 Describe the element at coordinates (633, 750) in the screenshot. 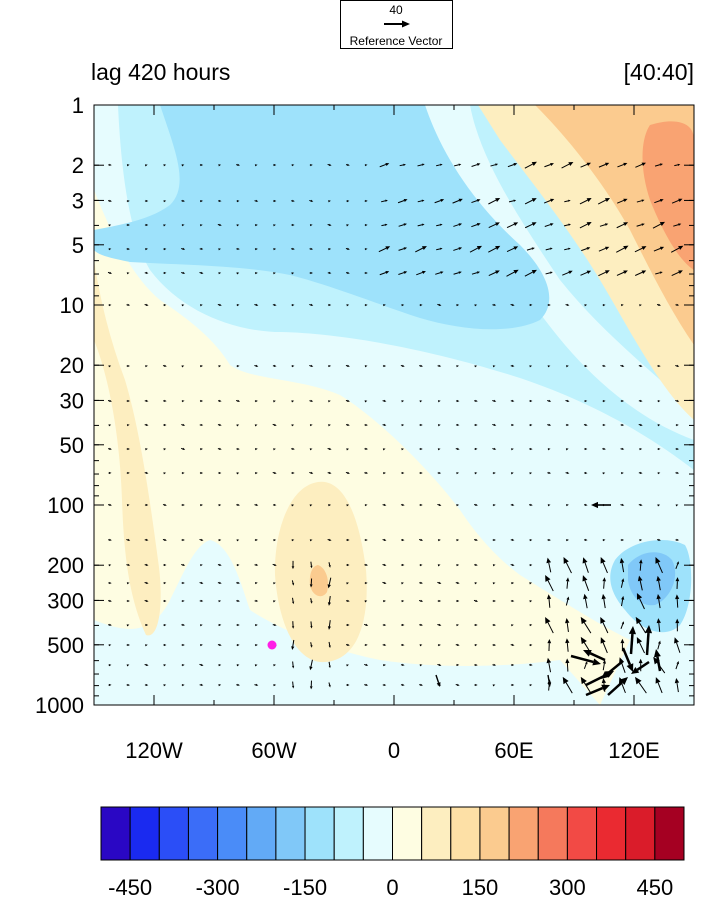

I see `x-tick-label: 120E` at that location.